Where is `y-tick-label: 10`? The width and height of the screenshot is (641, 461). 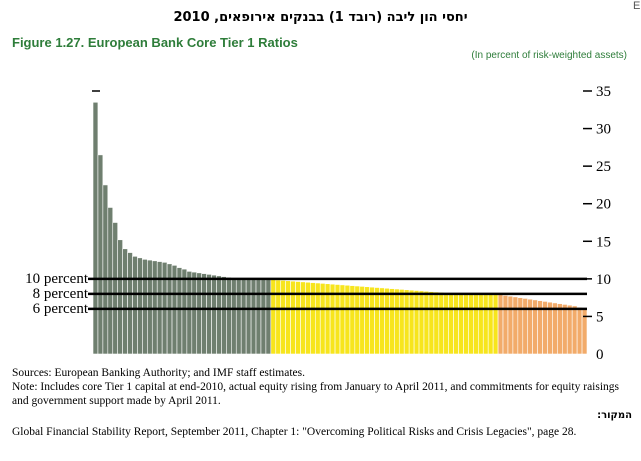 y-tick-label: 10 is located at coordinates (603, 280).